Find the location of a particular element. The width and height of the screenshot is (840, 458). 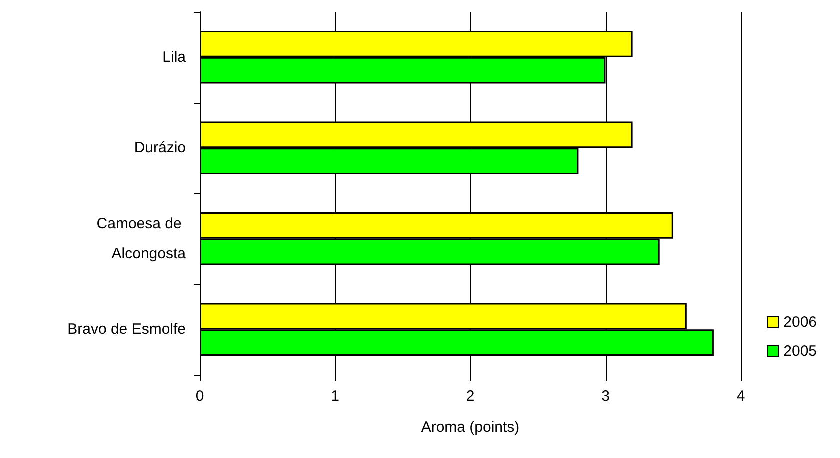

x-axis-title: Aroma (points) is located at coordinates (470, 427).